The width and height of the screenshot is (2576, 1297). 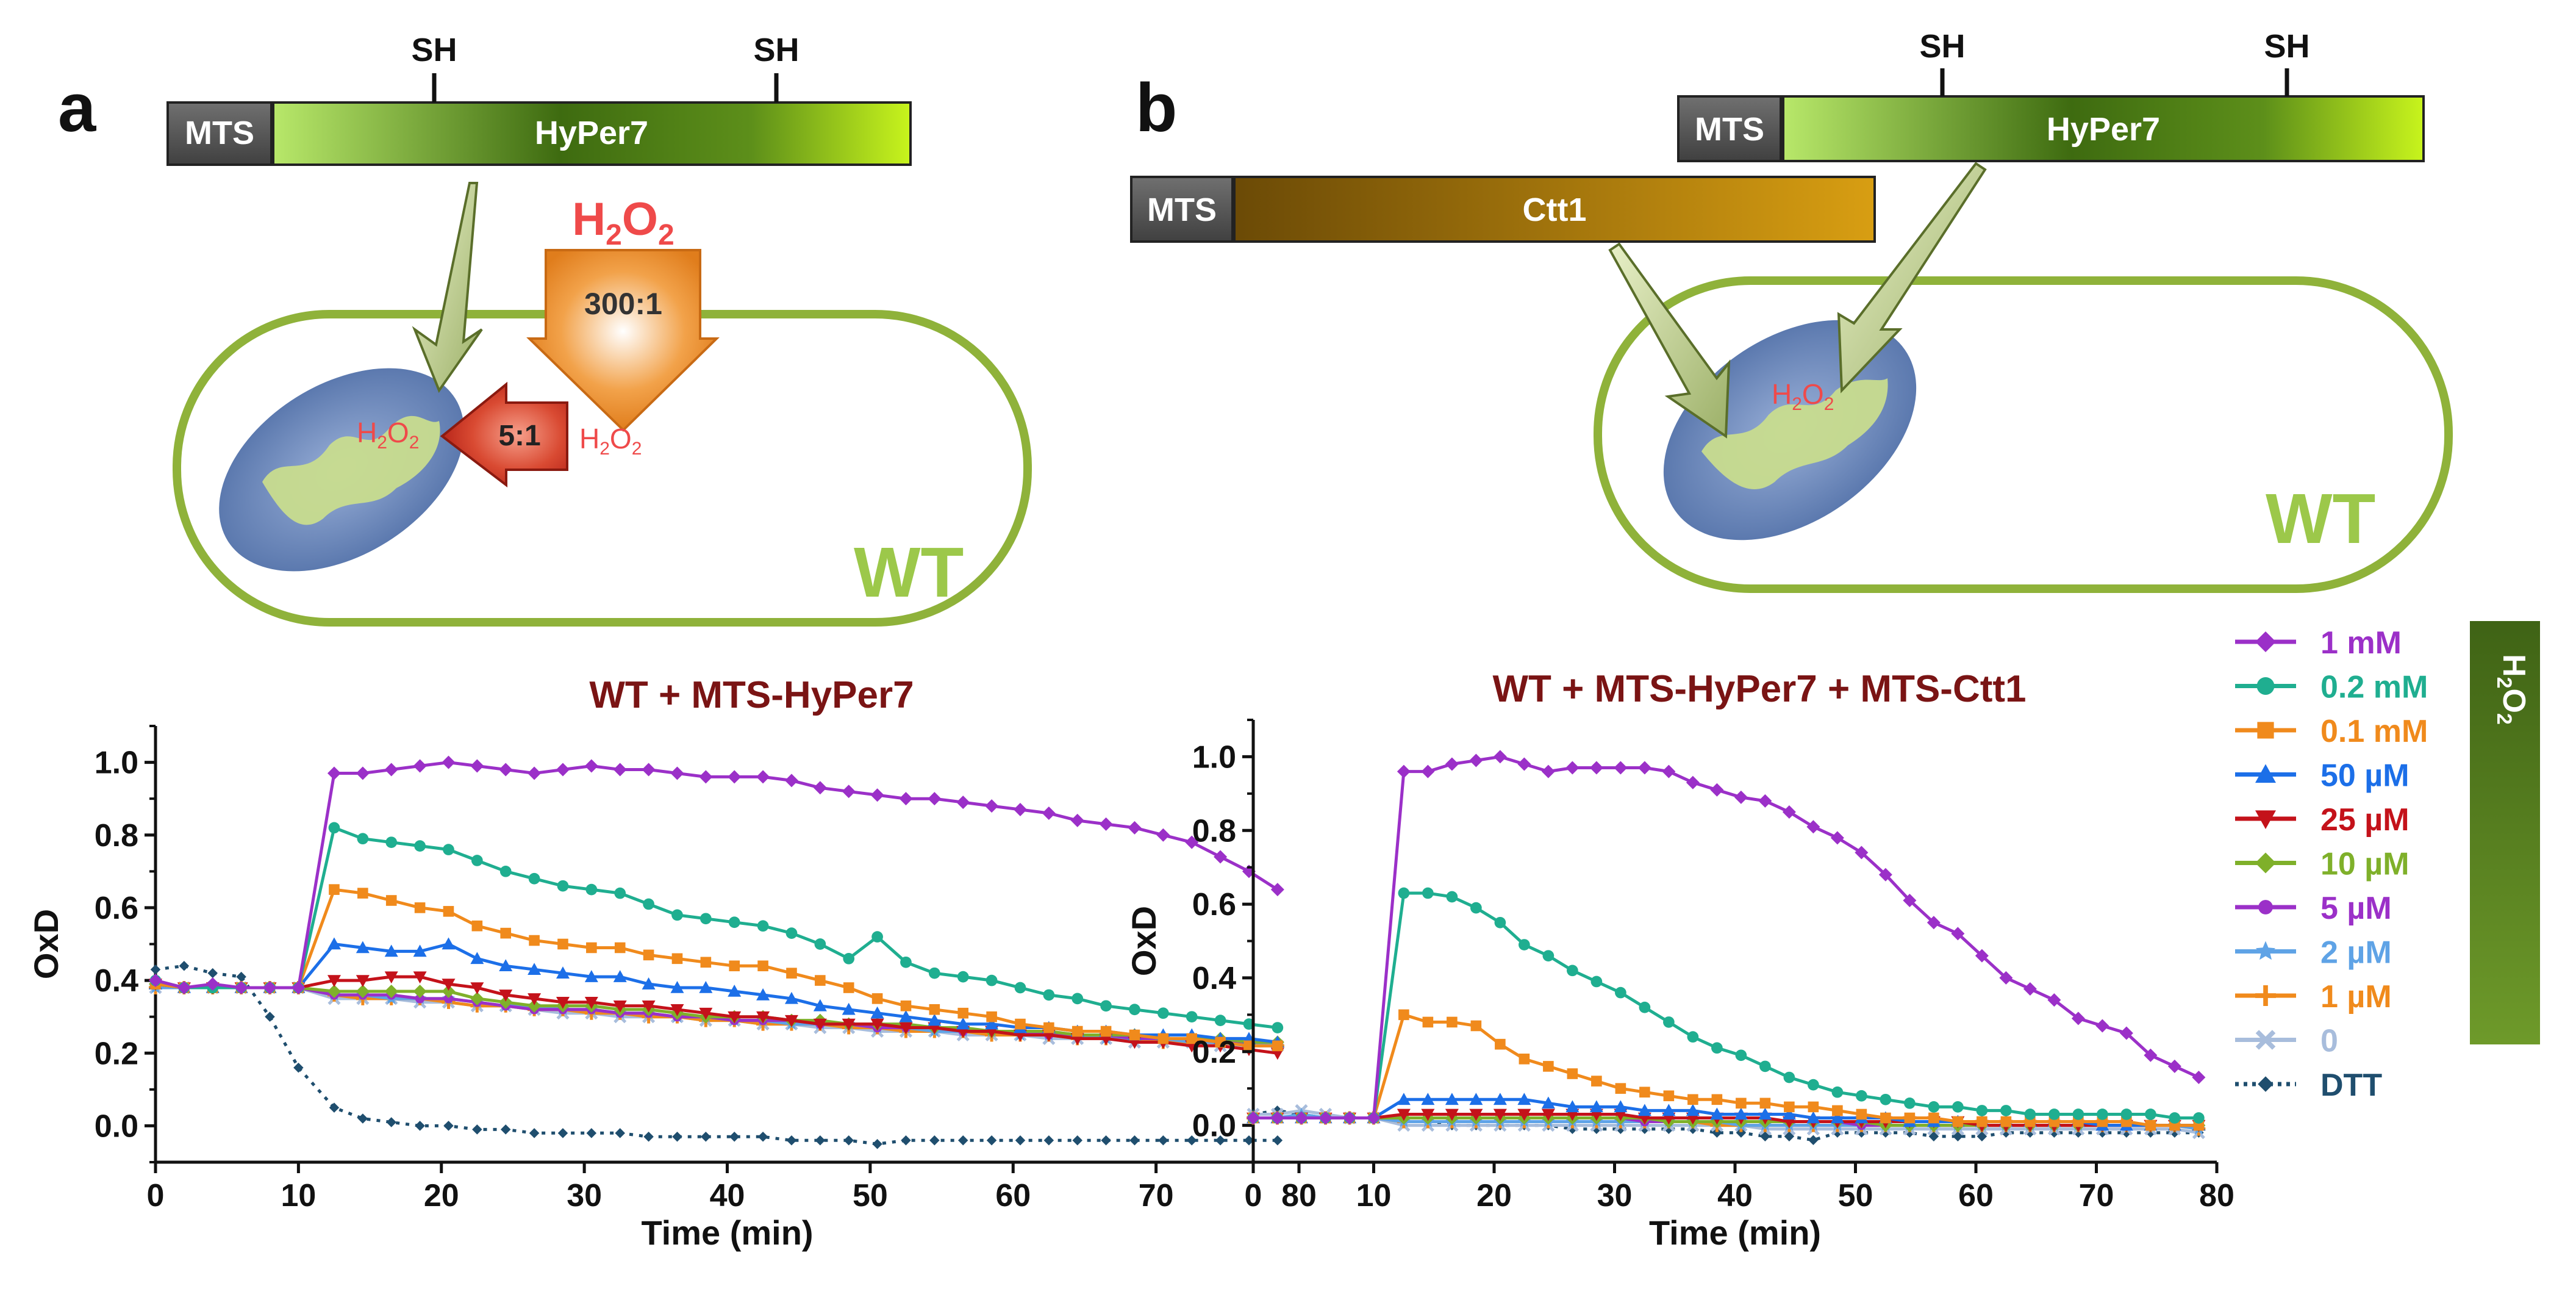 What do you see at coordinates (1726, 1070) in the screenshot?
I see `series-0.1-mM` at bounding box center [1726, 1070].